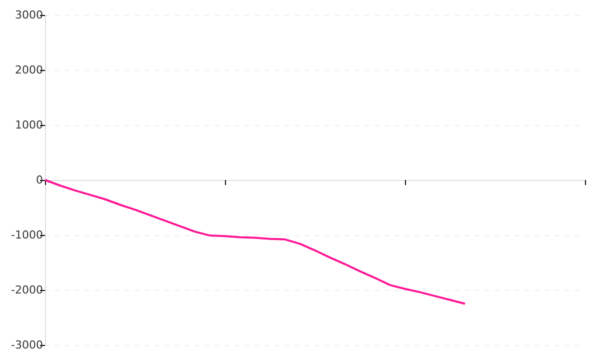 This screenshot has height=360, width=600. What do you see at coordinates (29, 70) in the screenshot?
I see `y-tick-label: 2000` at bounding box center [29, 70].